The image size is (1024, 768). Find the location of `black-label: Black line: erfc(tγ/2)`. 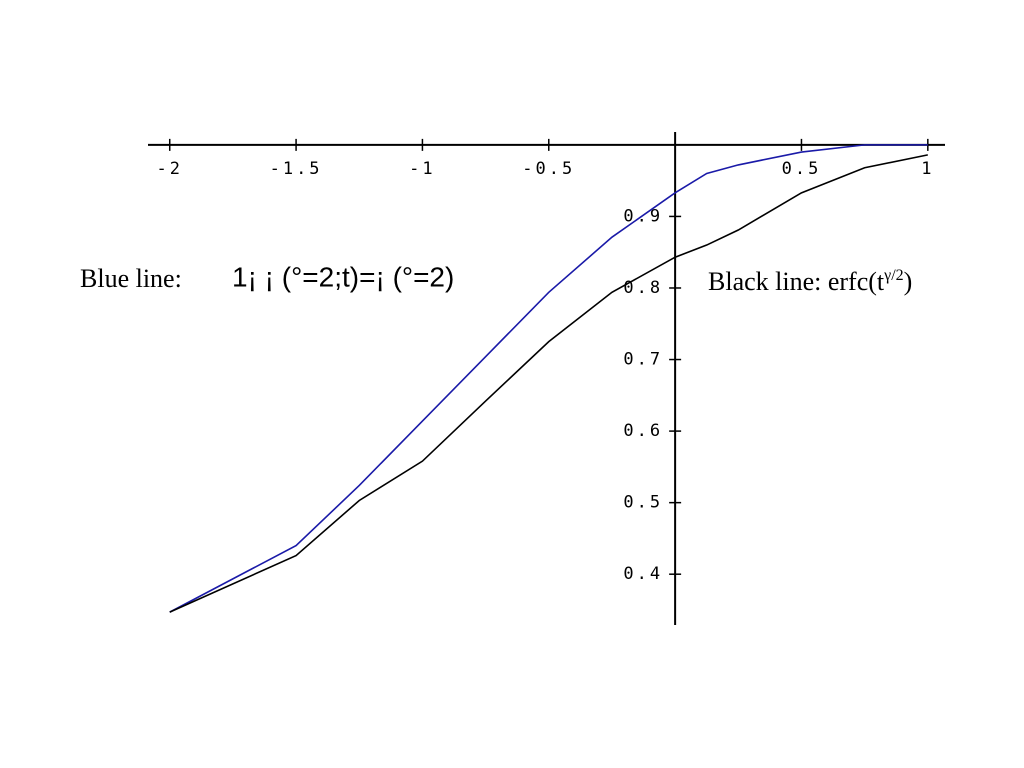

black-label: Black line: erfc(tγ/2) is located at coordinates (810, 281).